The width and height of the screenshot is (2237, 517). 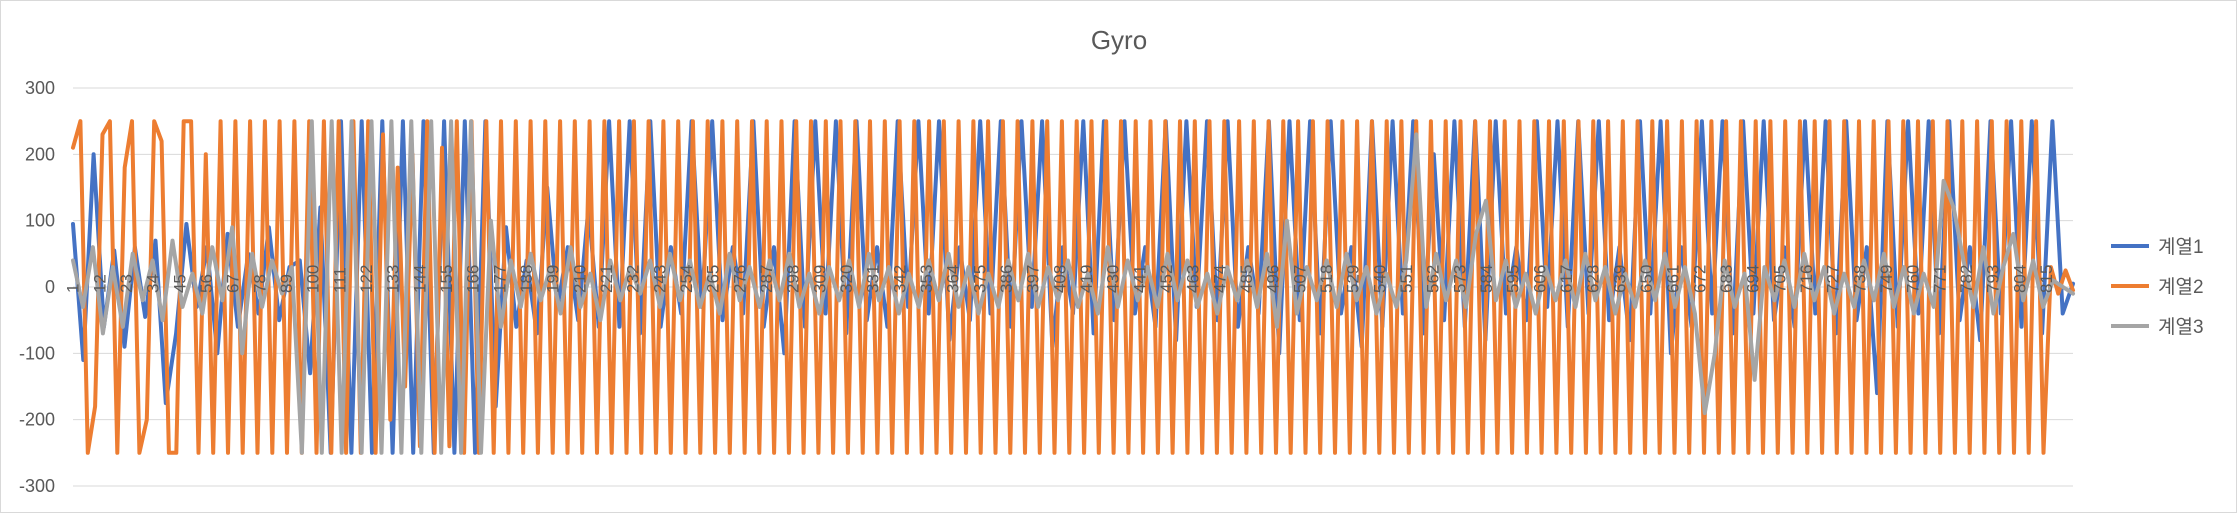 What do you see at coordinates (1566, 279) in the screenshot?
I see `x-tick-label: 617` at bounding box center [1566, 279].